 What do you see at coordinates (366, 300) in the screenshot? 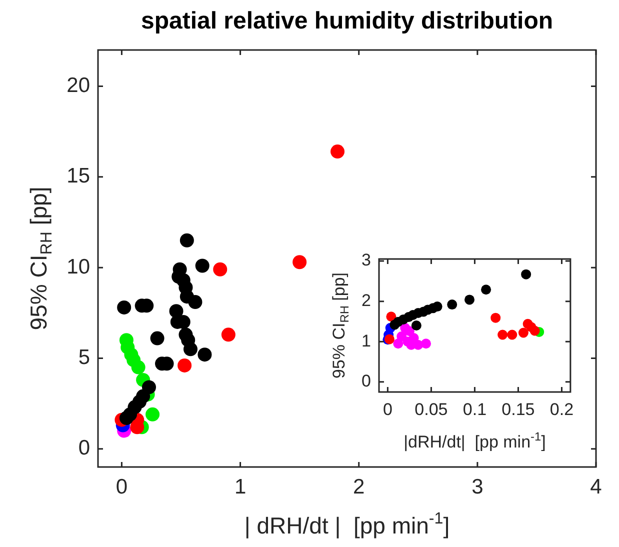
I see `y-tick-label: 2` at bounding box center [366, 300].